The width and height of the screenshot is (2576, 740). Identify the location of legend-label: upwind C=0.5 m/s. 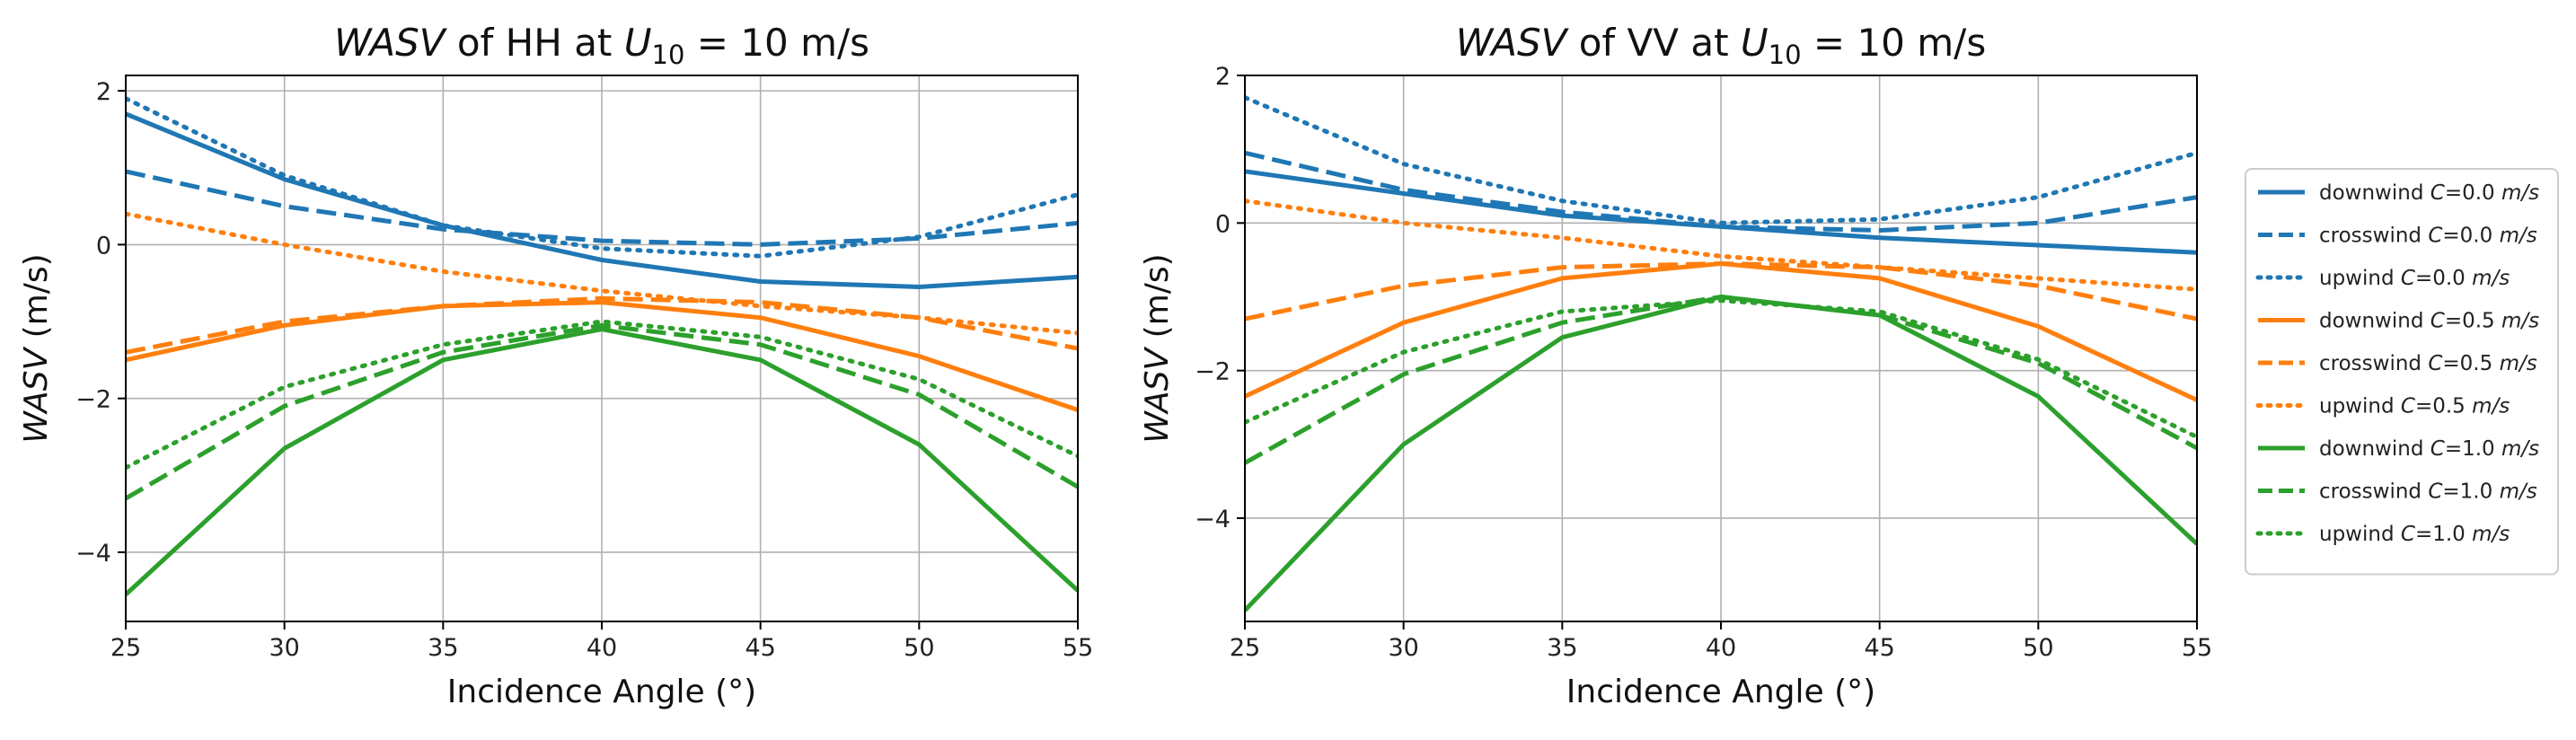
(2414, 406).